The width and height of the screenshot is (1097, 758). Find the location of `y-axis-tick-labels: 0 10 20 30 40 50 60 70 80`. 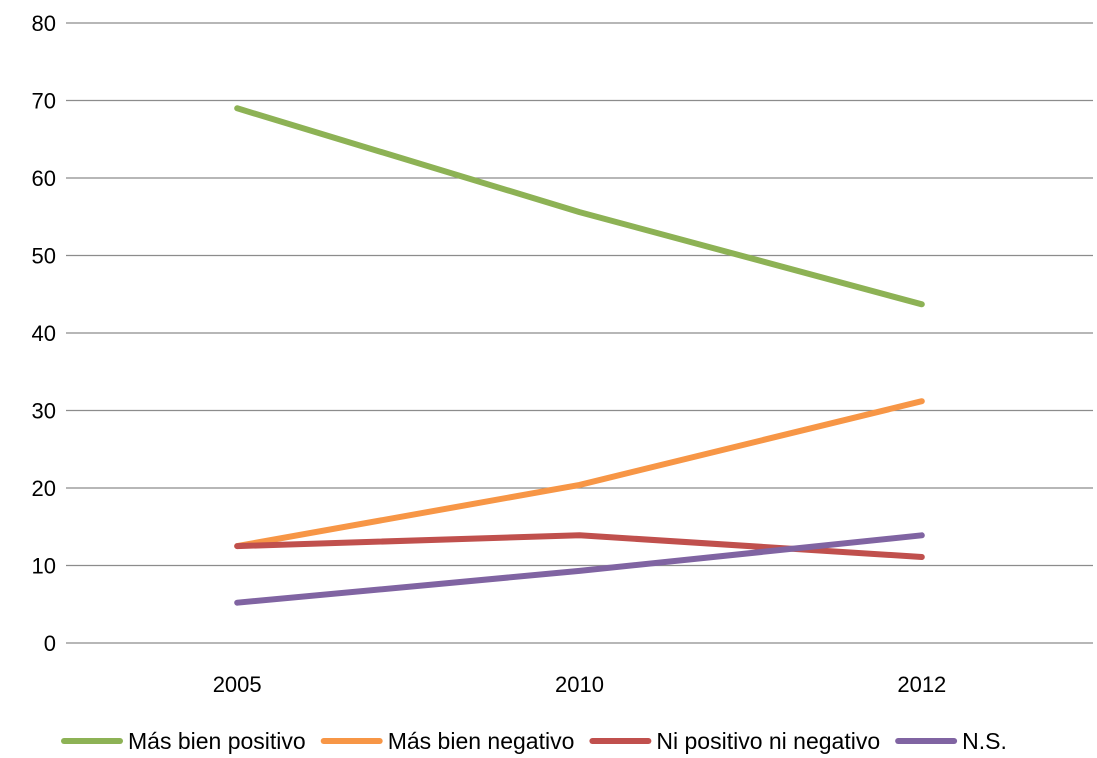

y-axis-tick-labels: 0 10 20 30 40 50 60 70 80 is located at coordinates (44, 333).